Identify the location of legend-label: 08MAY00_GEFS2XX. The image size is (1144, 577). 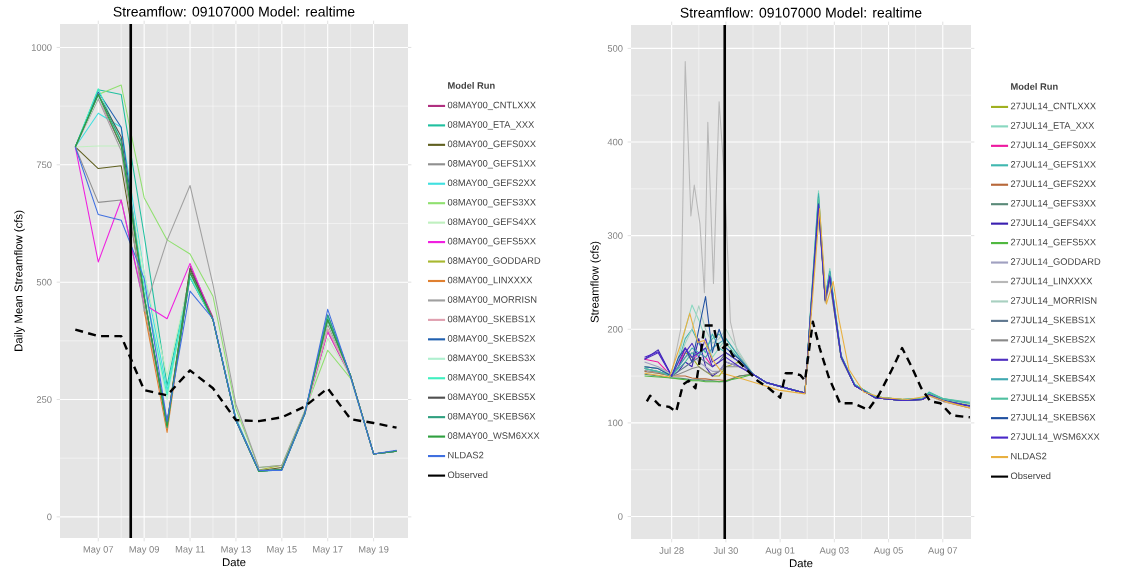
(491, 183).